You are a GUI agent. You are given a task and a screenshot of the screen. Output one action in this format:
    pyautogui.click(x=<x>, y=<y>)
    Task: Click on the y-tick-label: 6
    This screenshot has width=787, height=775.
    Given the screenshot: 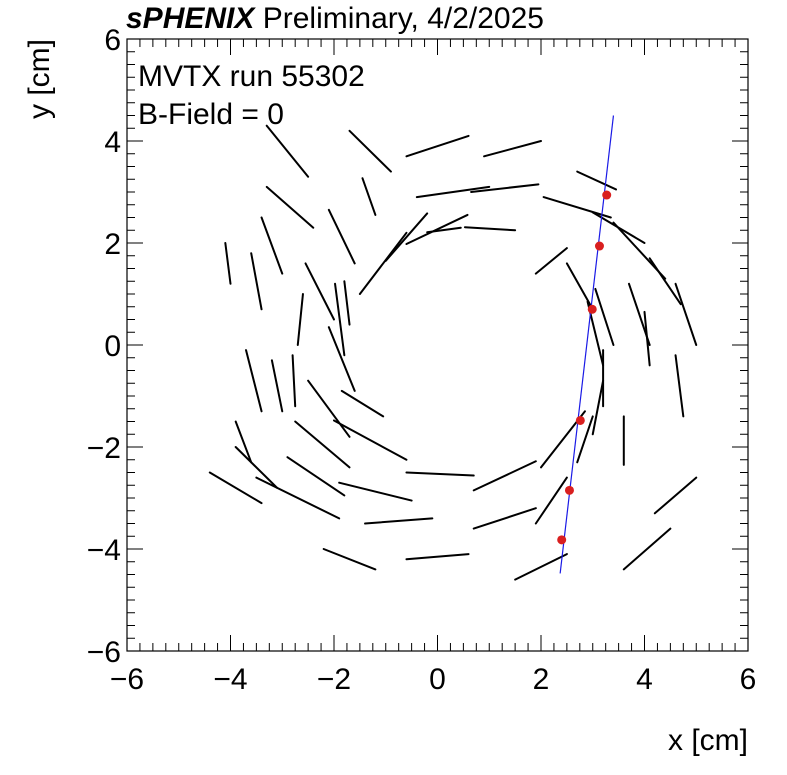 What is the action you would take?
    pyautogui.click(x=112, y=40)
    